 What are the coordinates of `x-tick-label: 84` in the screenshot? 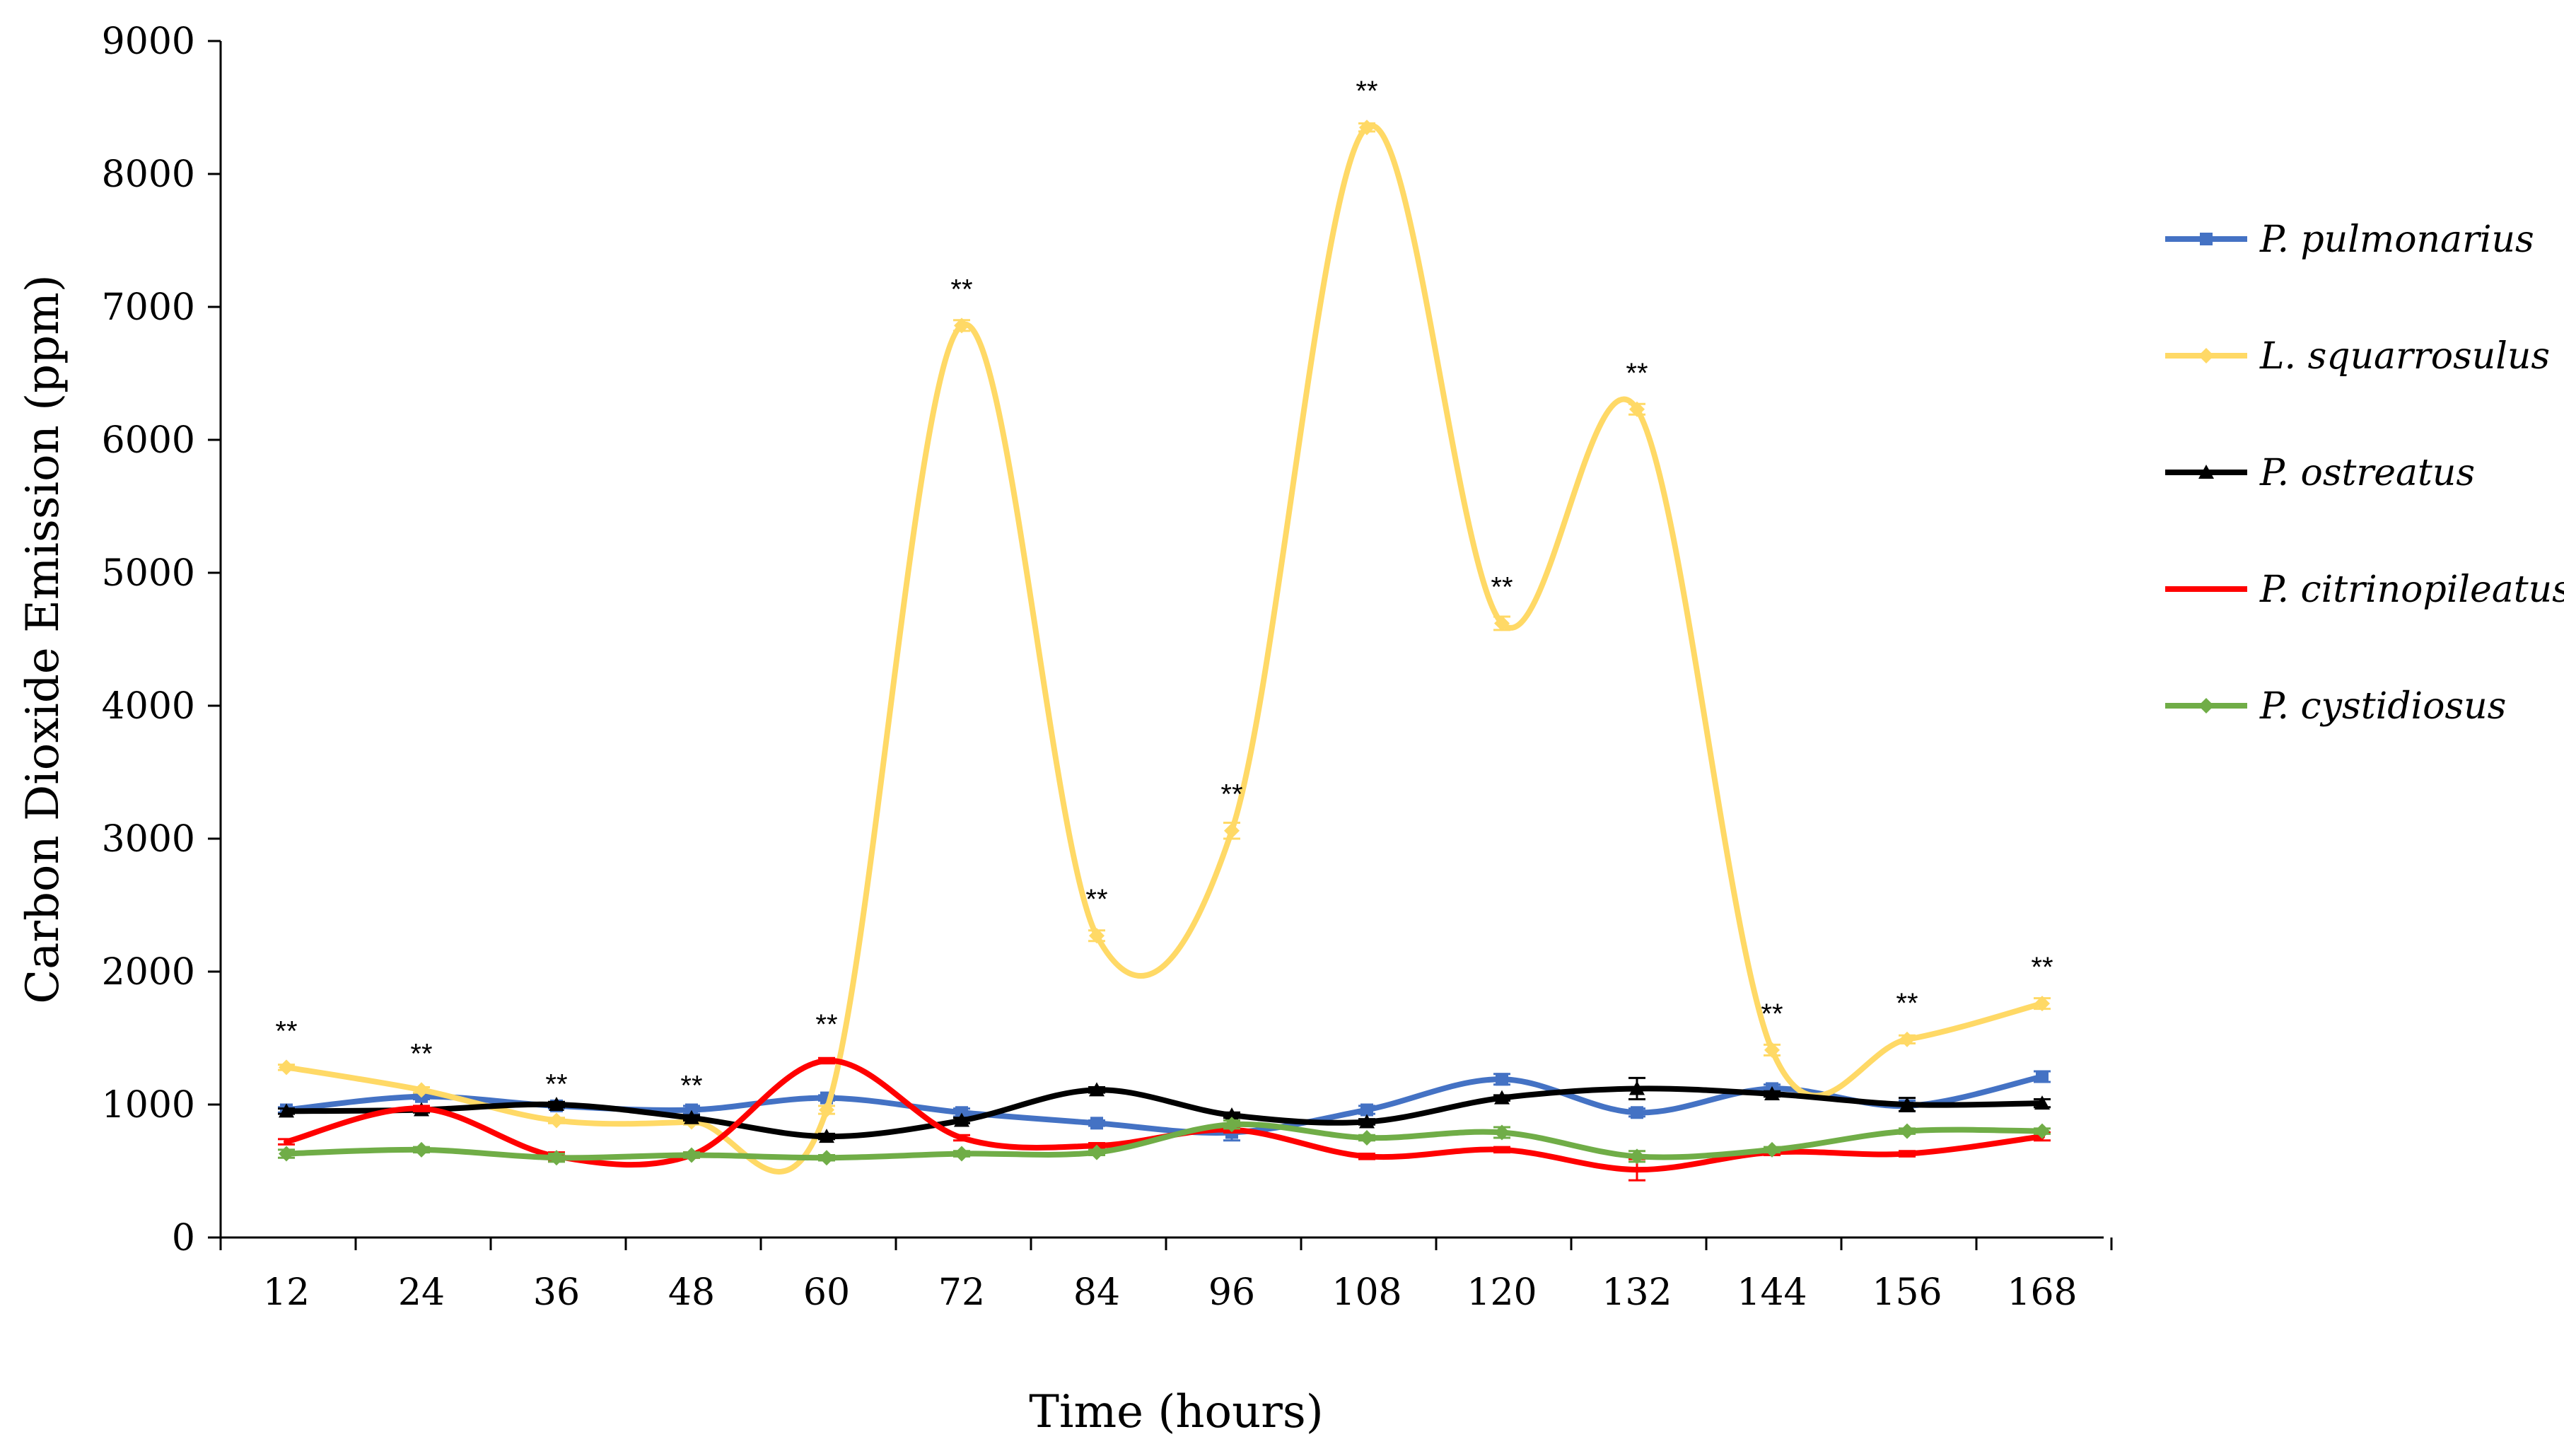 It's located at (1096, 1293).